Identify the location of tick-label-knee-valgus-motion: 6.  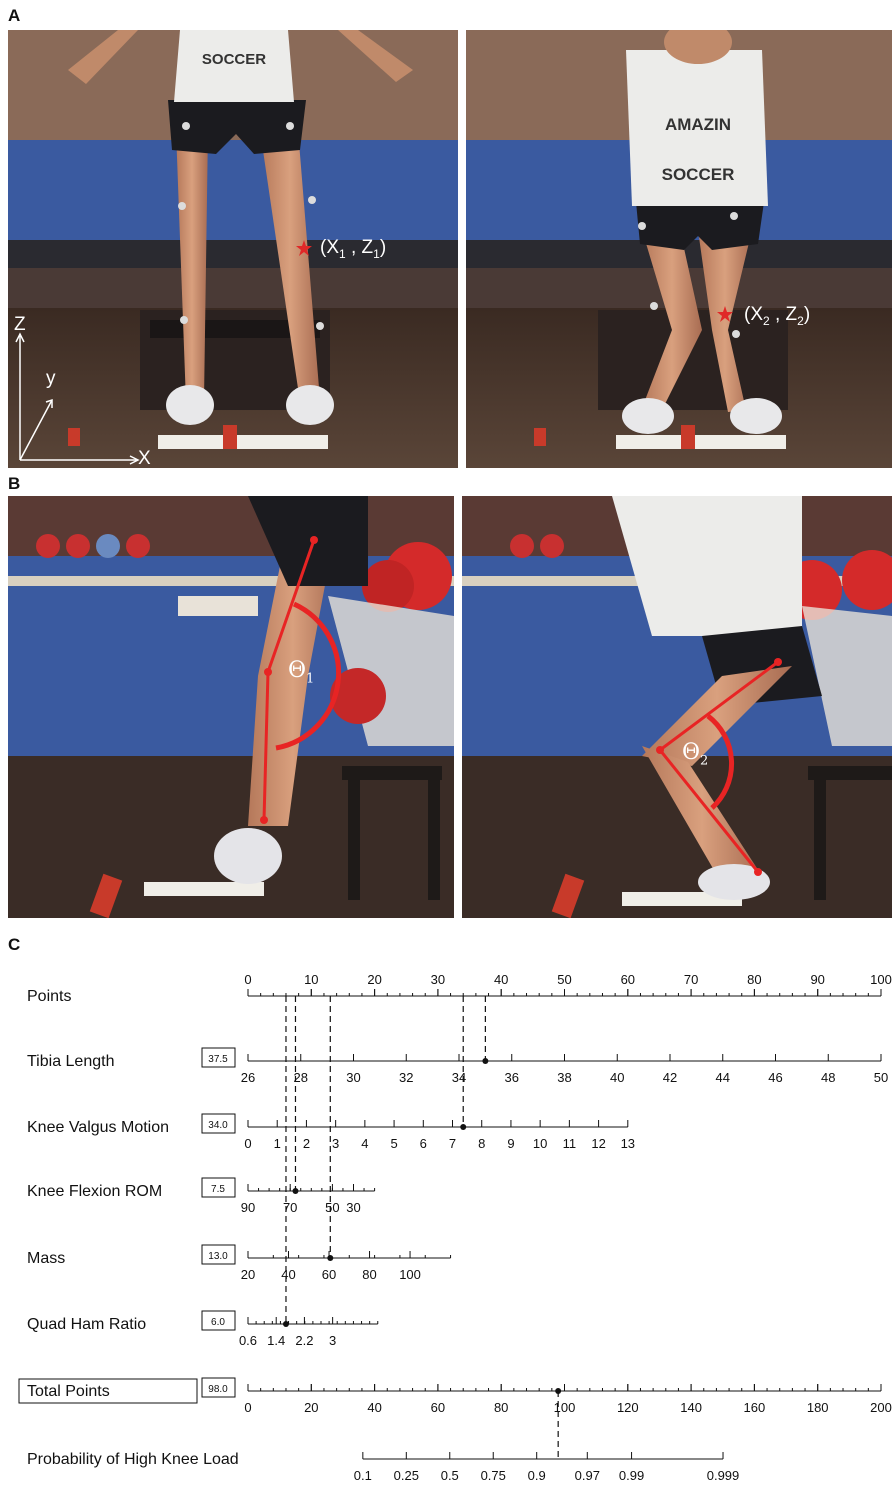
(423, 1143).